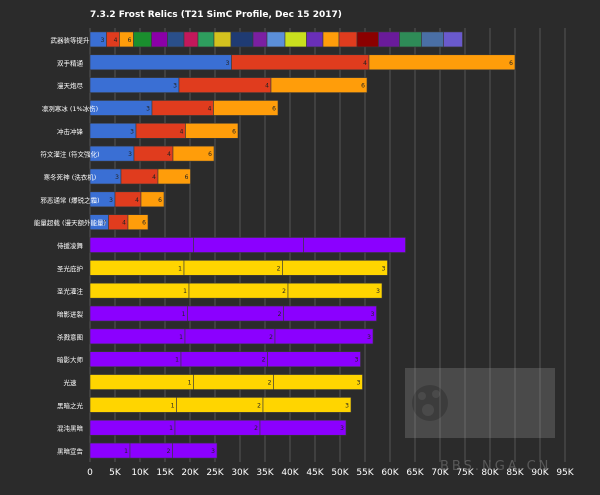 The width and height of the screenshot is (600, 495). I want to click on nga-logo-icon, so click(480, 403).